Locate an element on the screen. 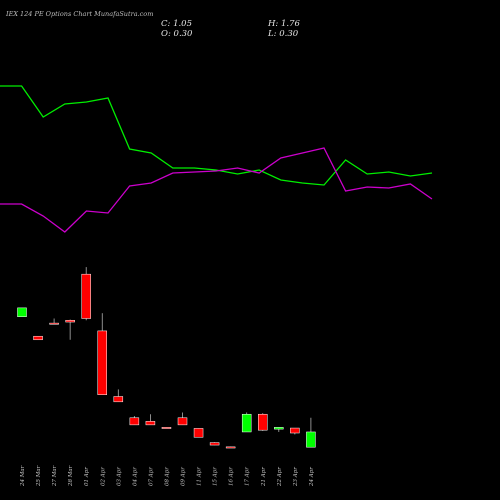 This screenshot has width=500, height=500. date-tick-label: 11 Apr is located at coordinates (200, 476).